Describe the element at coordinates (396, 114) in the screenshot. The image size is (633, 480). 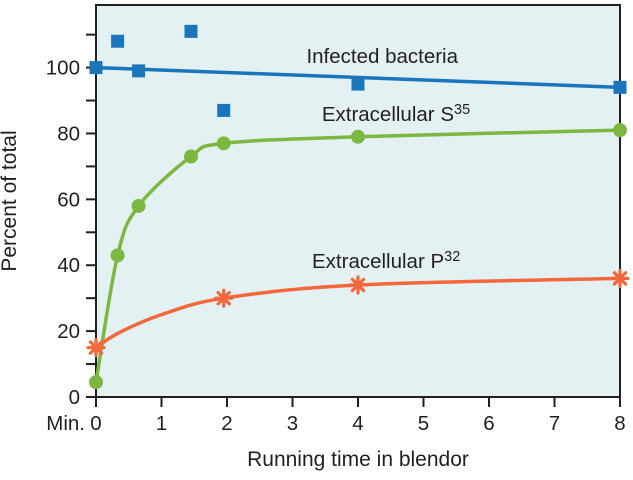
I see `series-label-extracellular-s35: Extracellular S35` at that location.